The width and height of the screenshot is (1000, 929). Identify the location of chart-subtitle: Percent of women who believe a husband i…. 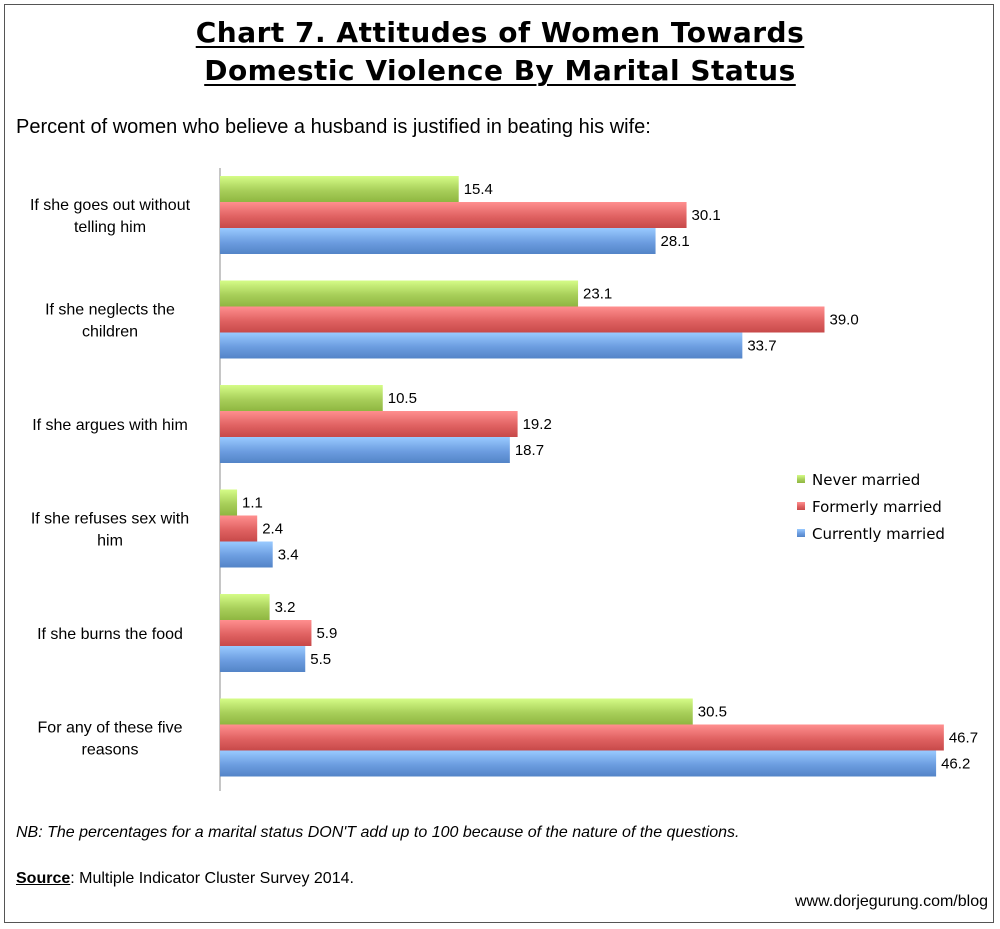
(333, 127).